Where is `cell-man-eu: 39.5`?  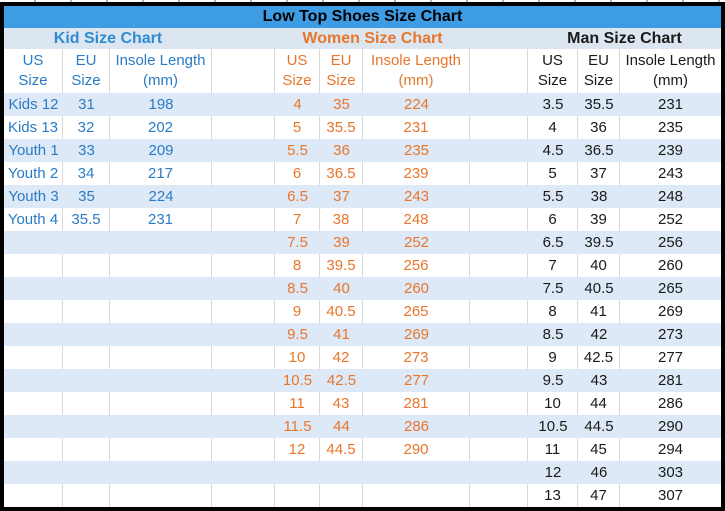
cell-man-eu: 39.5 is located at coordinates (599, 242).